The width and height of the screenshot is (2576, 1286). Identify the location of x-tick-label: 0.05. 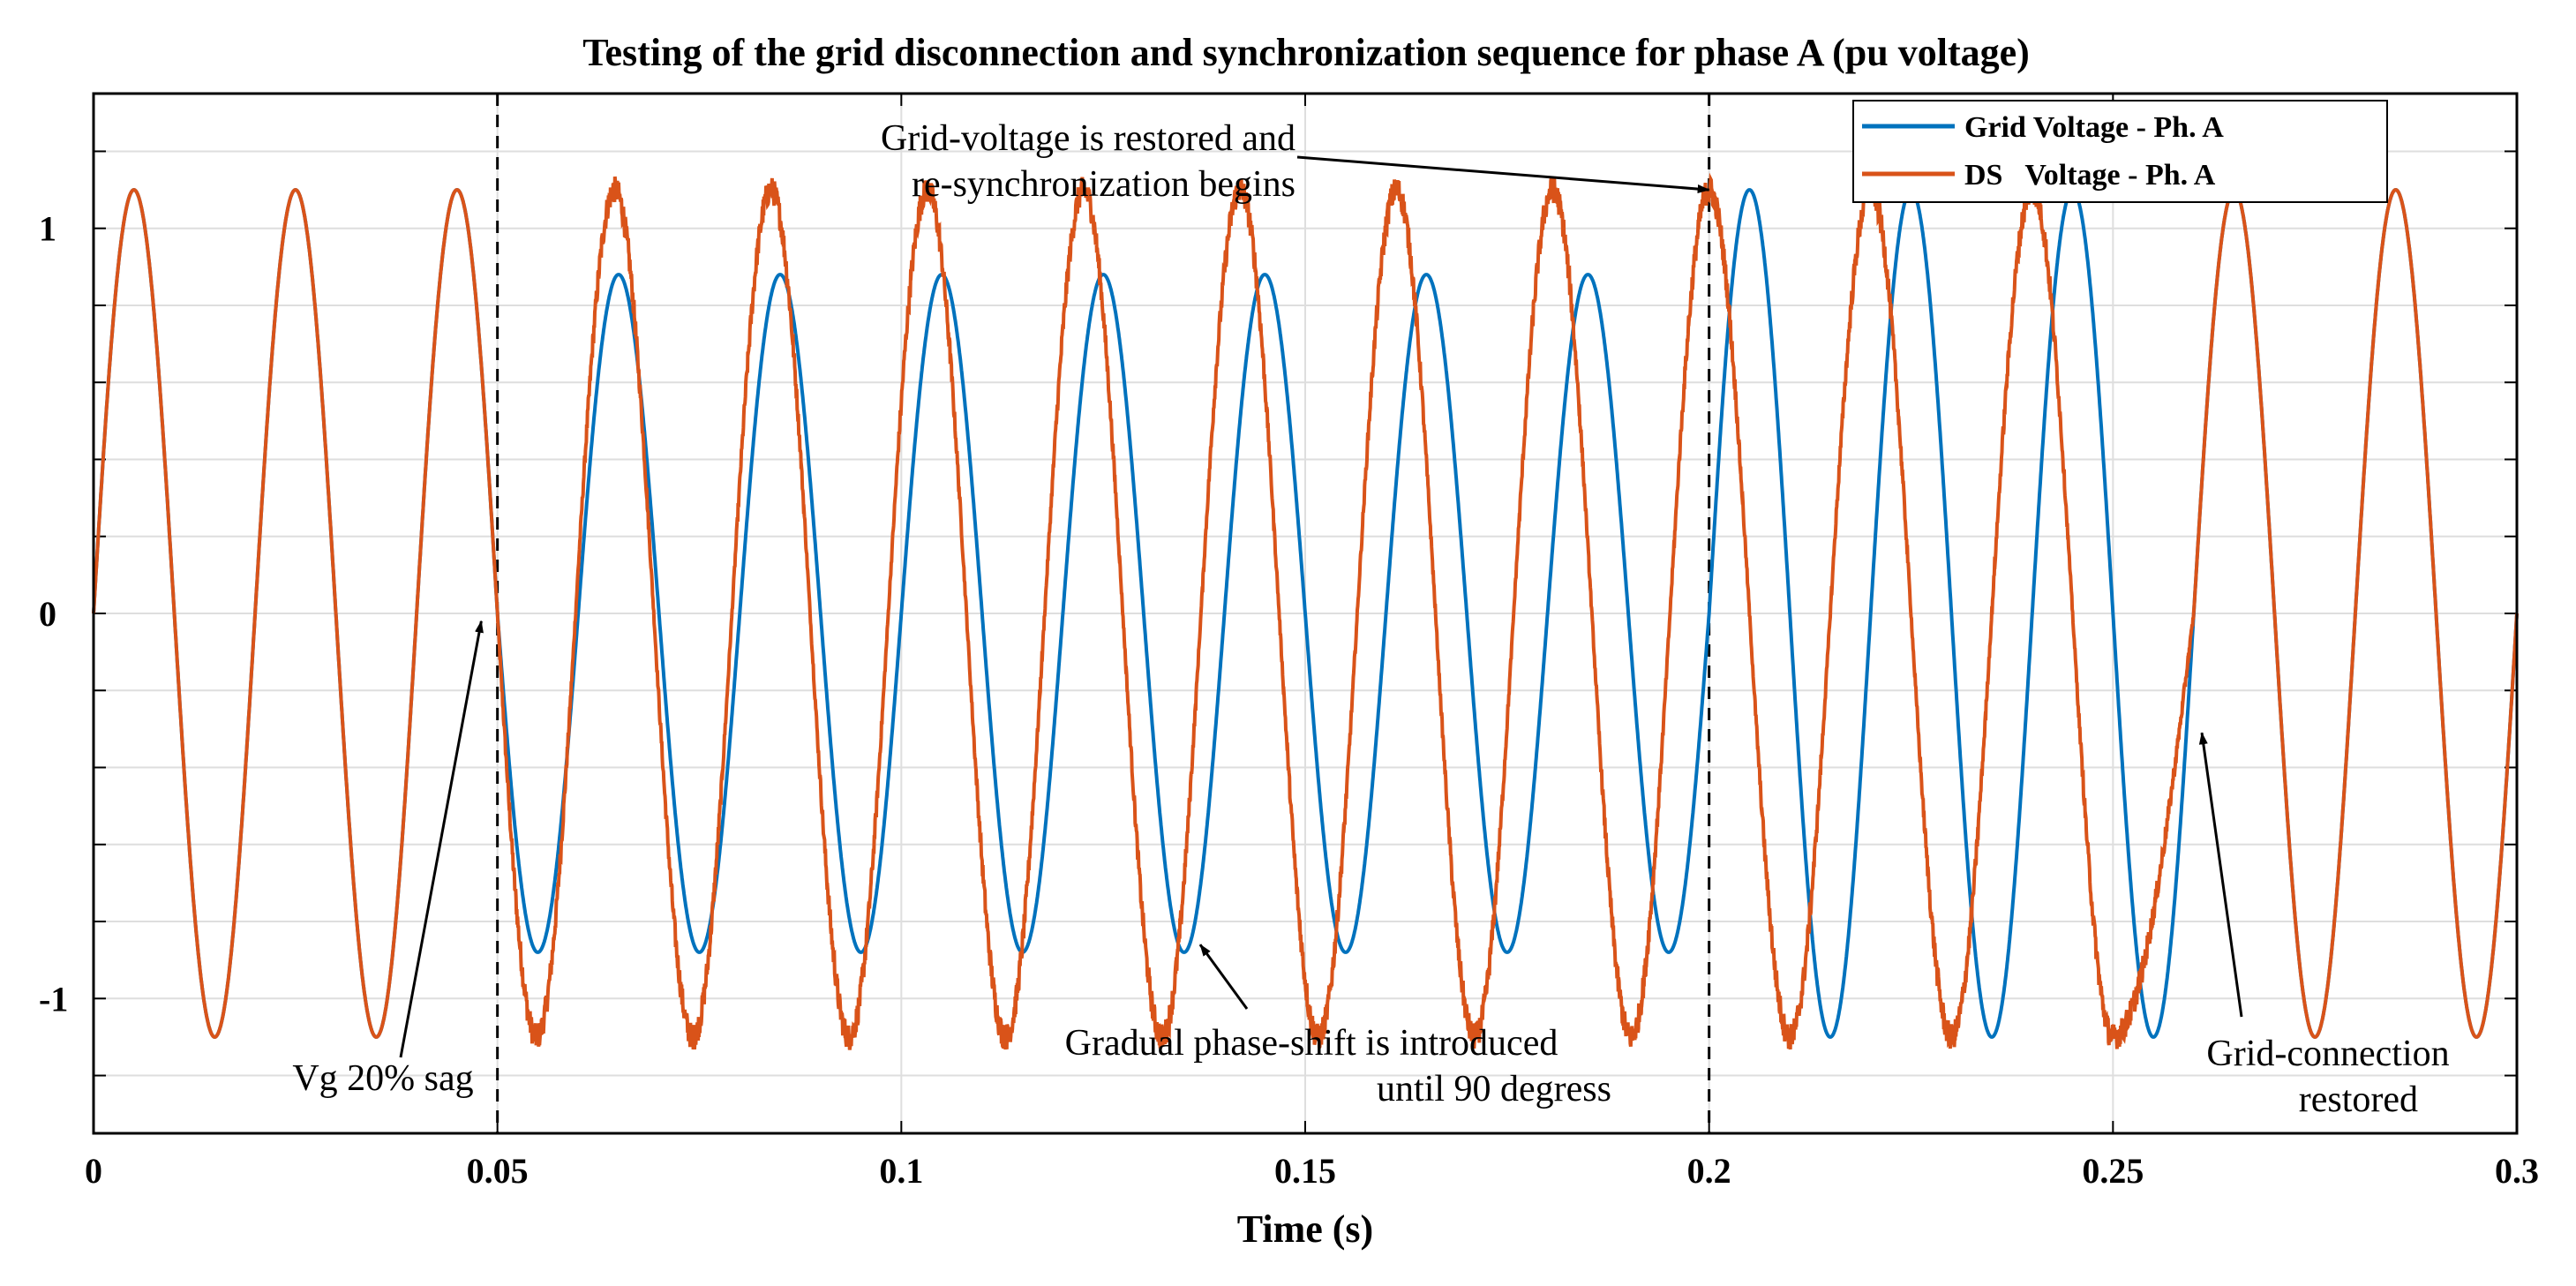
(498, 1171).